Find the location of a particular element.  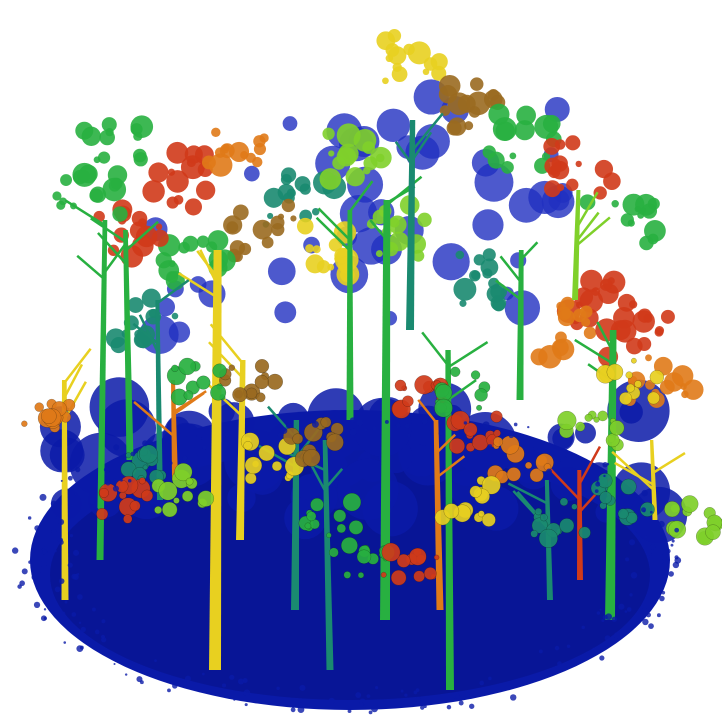

understory-blob is located at coordinates (308, 487).